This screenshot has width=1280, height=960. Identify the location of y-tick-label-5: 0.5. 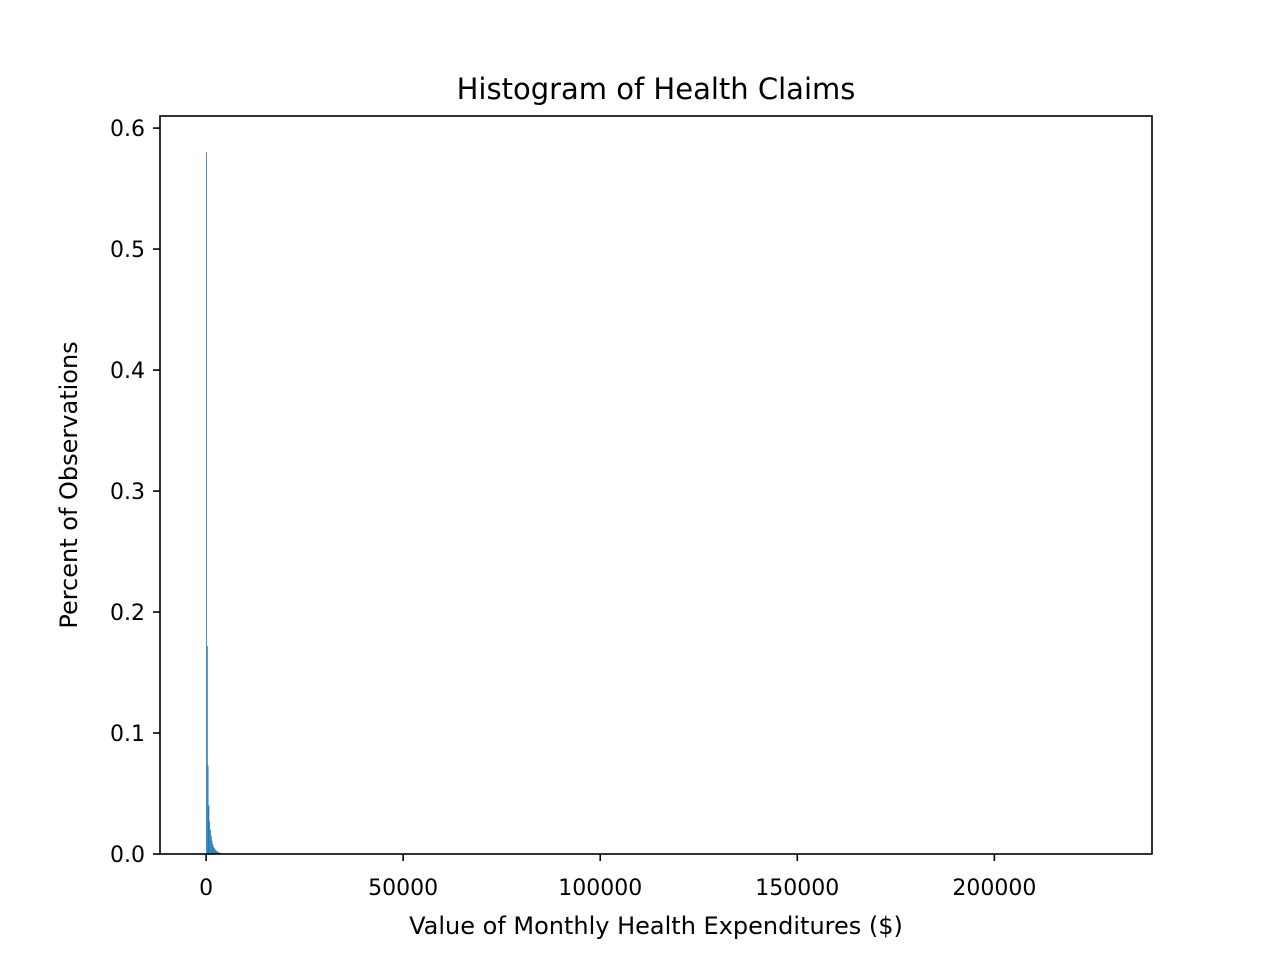
(127, 250).